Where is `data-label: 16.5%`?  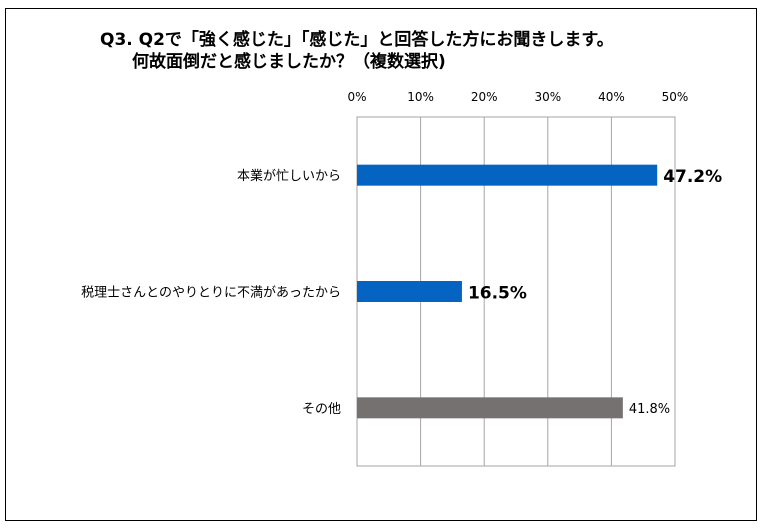
data-label: 16.5% is located at coordinates (497, 294).